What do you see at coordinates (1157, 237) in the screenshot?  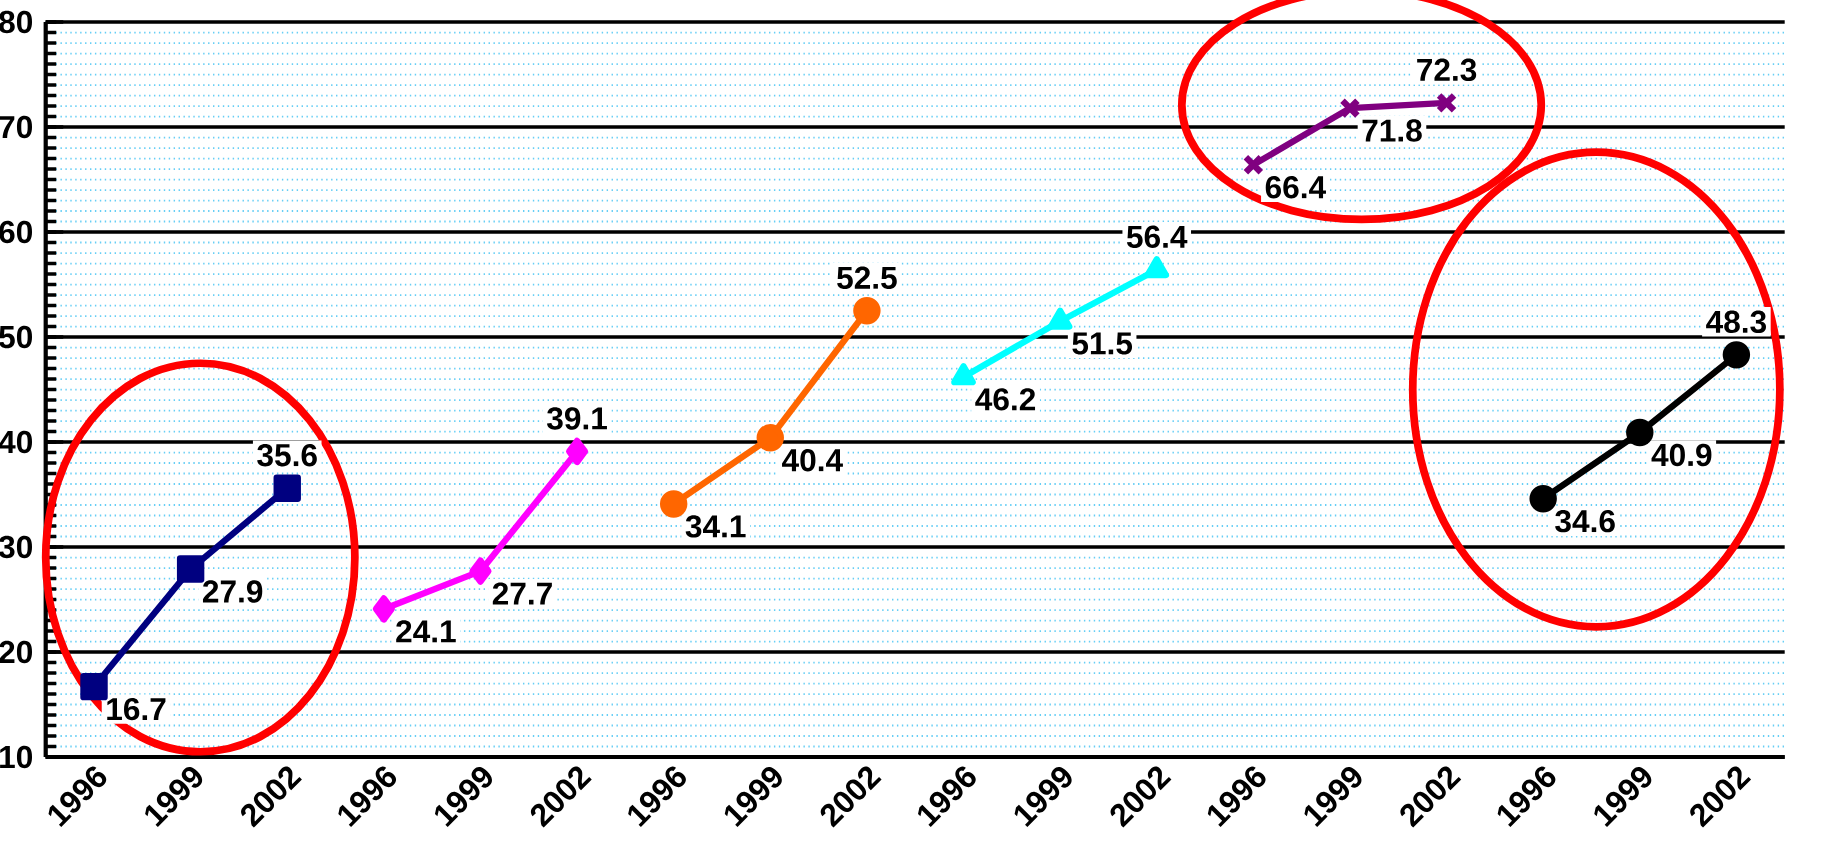 I see `data-label: 56.4` at bounding box center [1157, 237].